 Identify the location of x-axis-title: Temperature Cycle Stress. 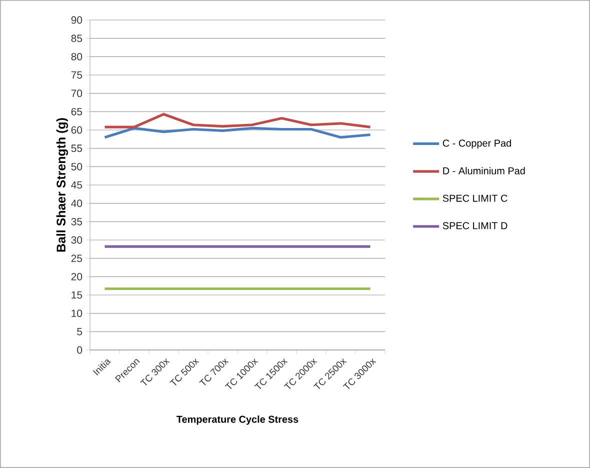
(237, 420).